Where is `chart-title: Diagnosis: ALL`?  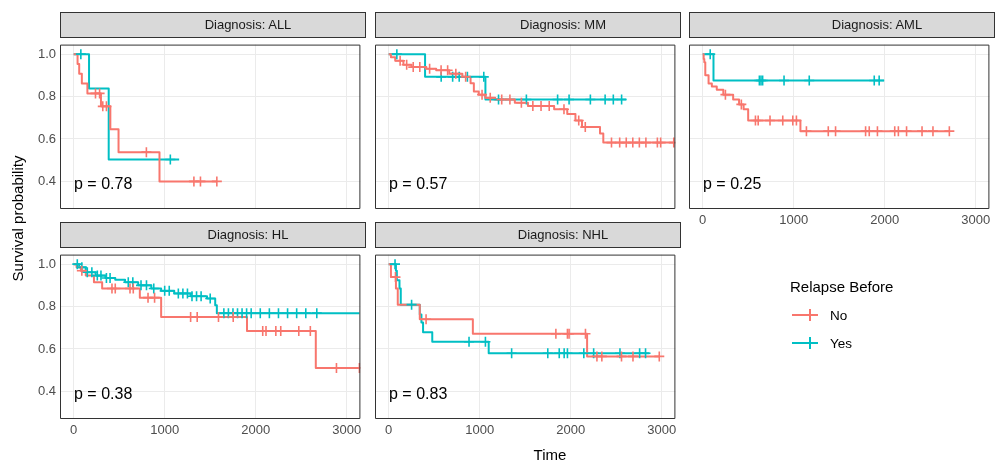
chart-title: Diagnosis: ALL is located at coordinates (213, 25).